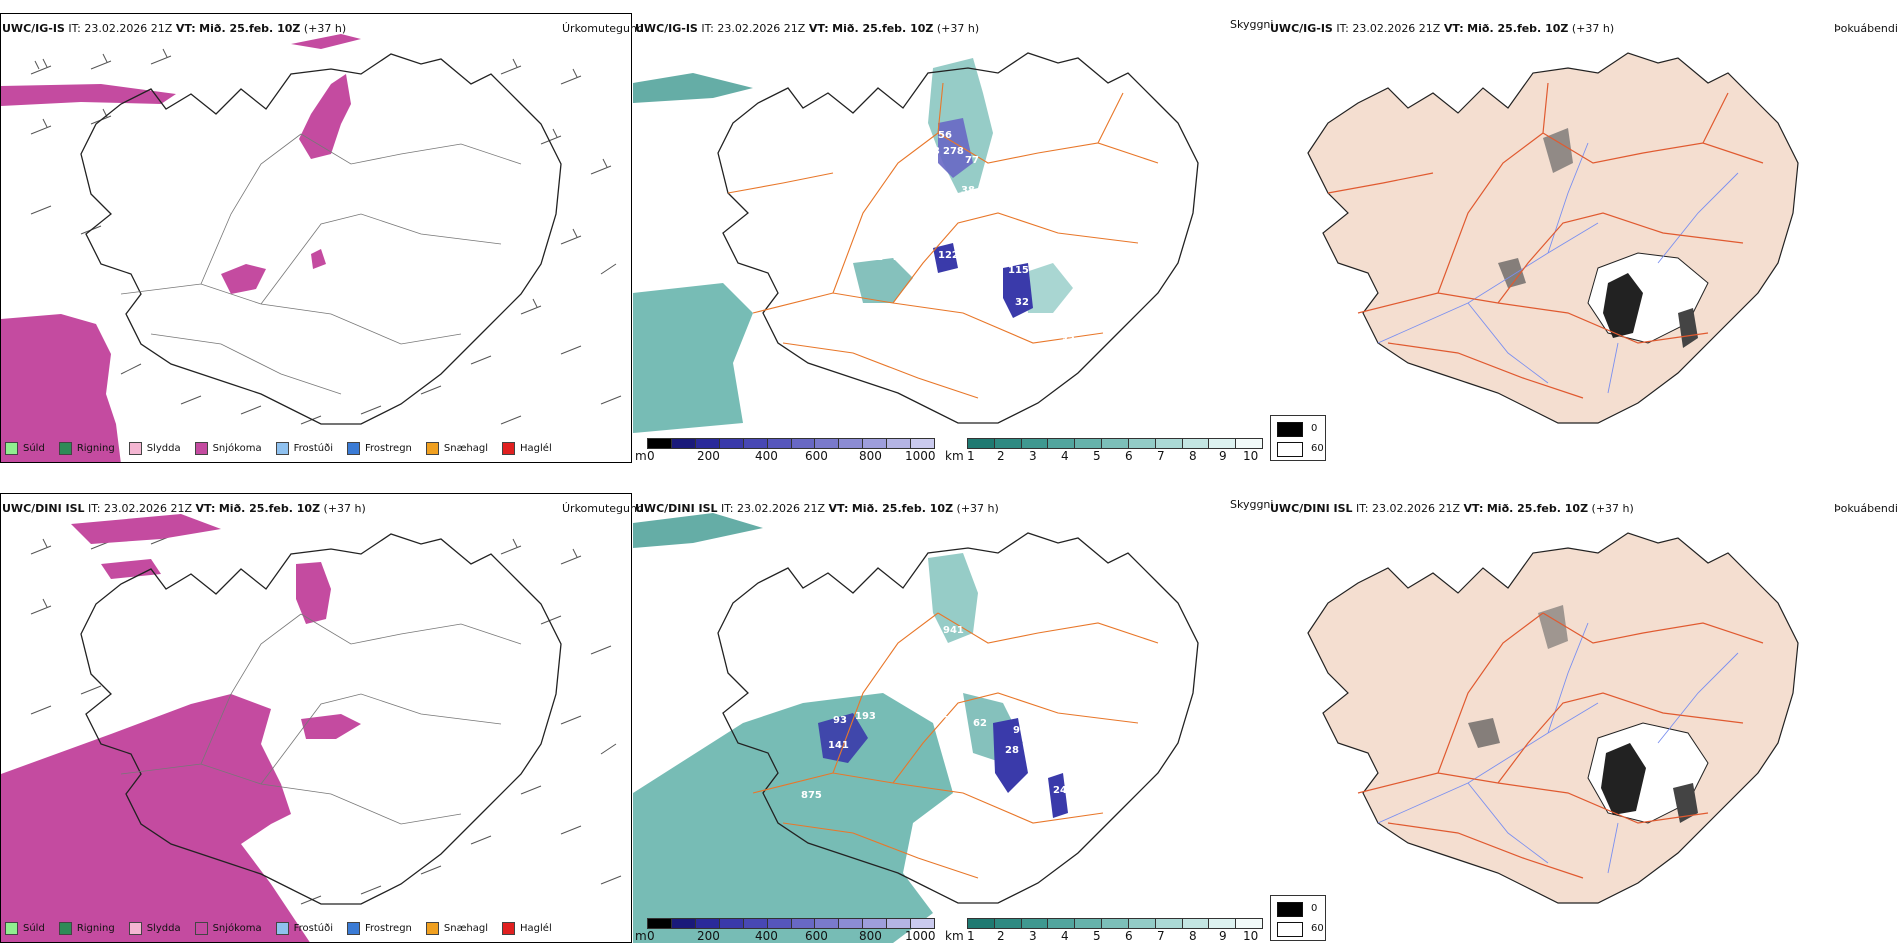  Describe the element at coordinates (785, 930) in the screenshot. I see `colorbar-m-bottom: m 0 200 400 600 800 1000` at that location.